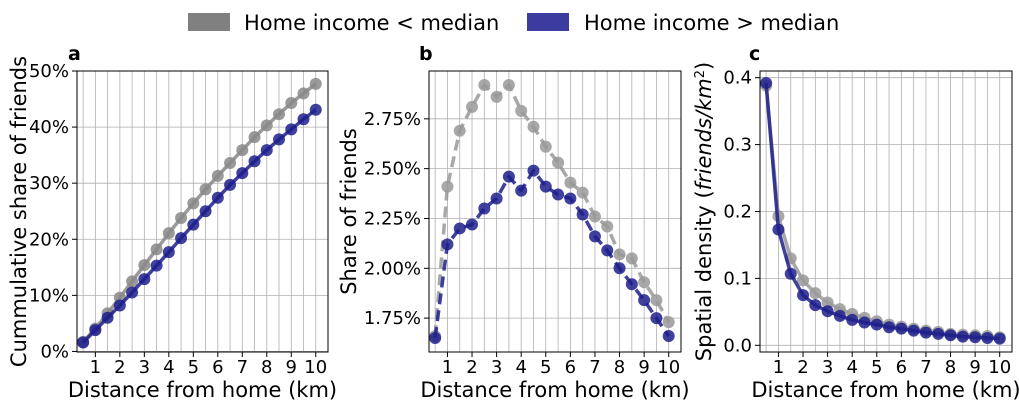  I want to click on y-tick-label: 0.3, so click(737, 145).